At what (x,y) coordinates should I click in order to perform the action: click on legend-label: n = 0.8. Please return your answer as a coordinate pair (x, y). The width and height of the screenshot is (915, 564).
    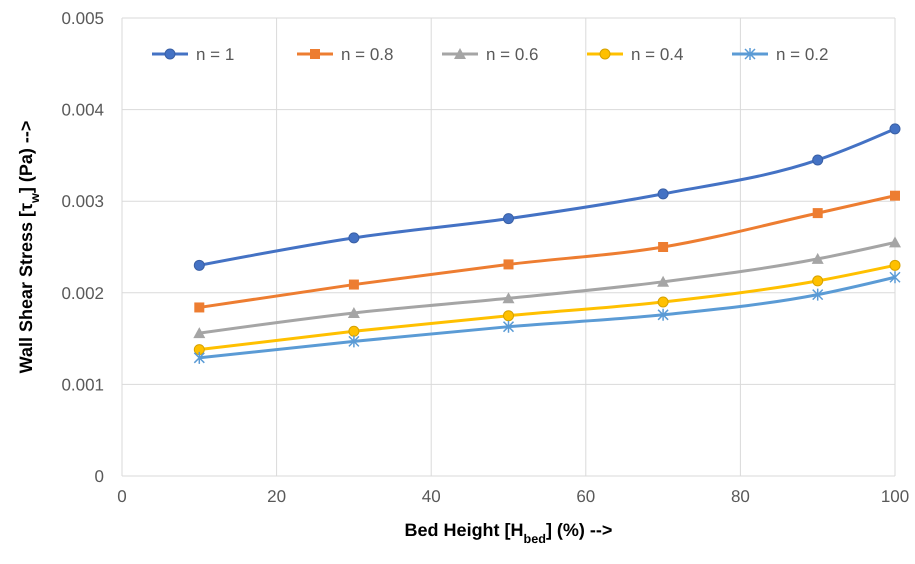
    Looking at the image, I should click on (367, 54).